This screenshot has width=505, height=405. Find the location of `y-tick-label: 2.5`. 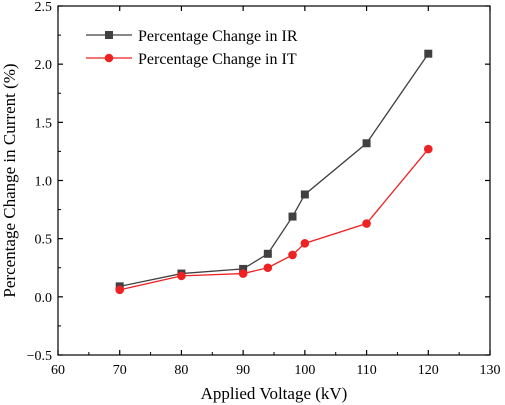

y-tick-label: 2.5 is located at coordinates (44, 7).